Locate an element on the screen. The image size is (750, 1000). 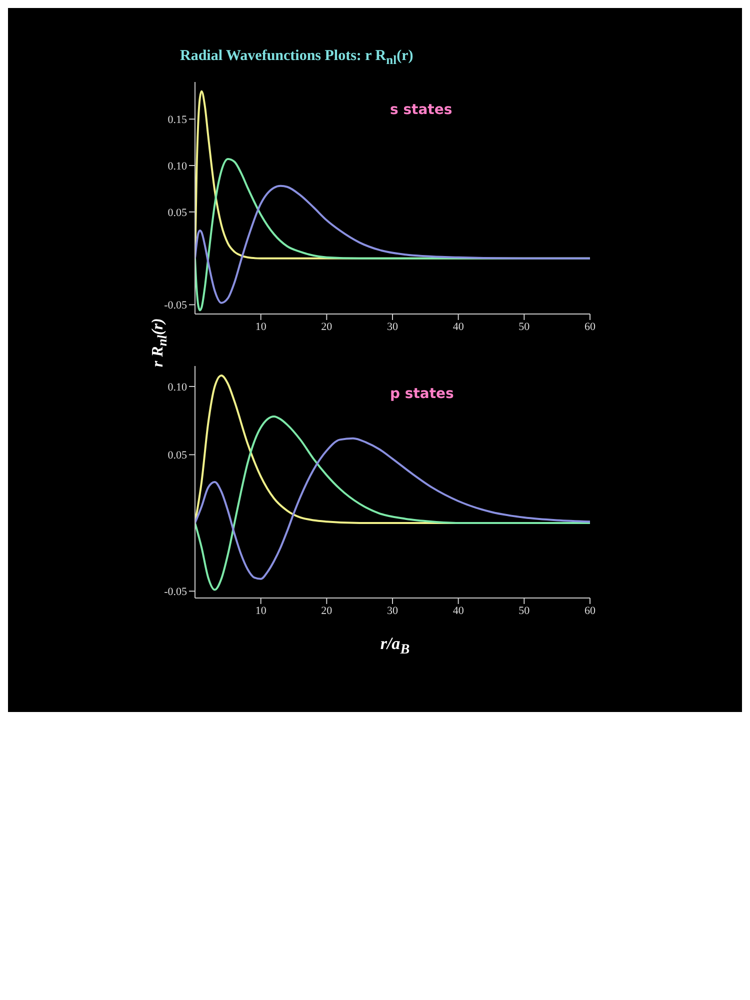
chart-title: Radial Wavefunctions Plots: r R$_{nl}$(r) is located at coordinates (297, 58).